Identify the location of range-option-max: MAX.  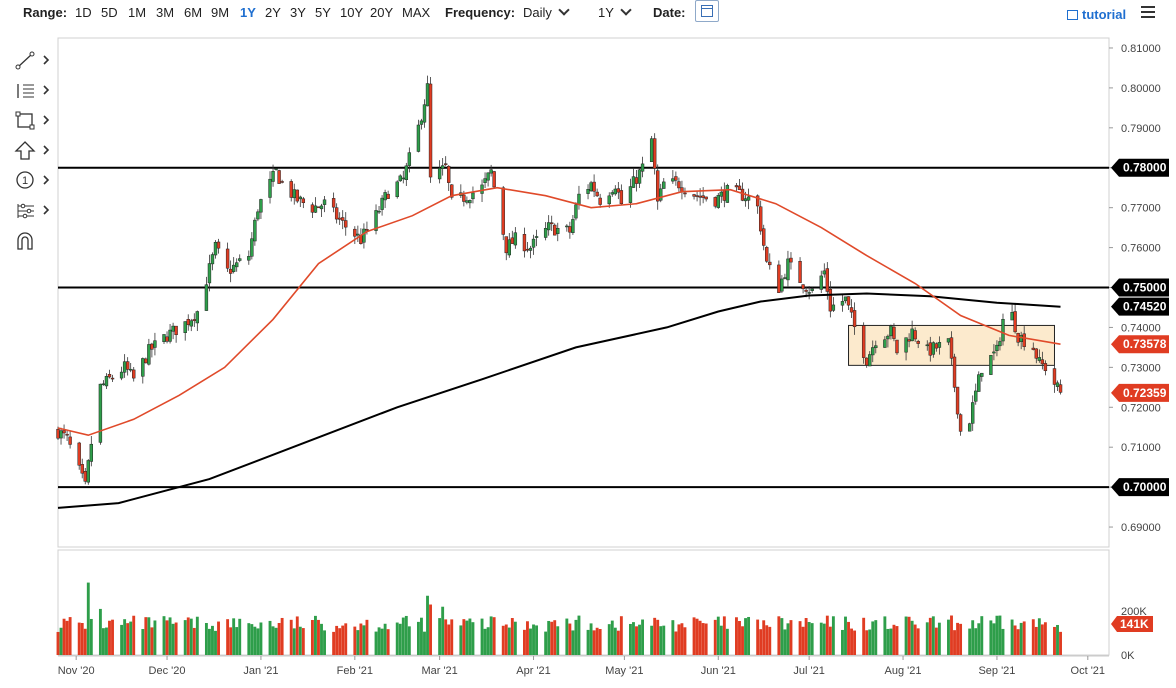
(416, 12).